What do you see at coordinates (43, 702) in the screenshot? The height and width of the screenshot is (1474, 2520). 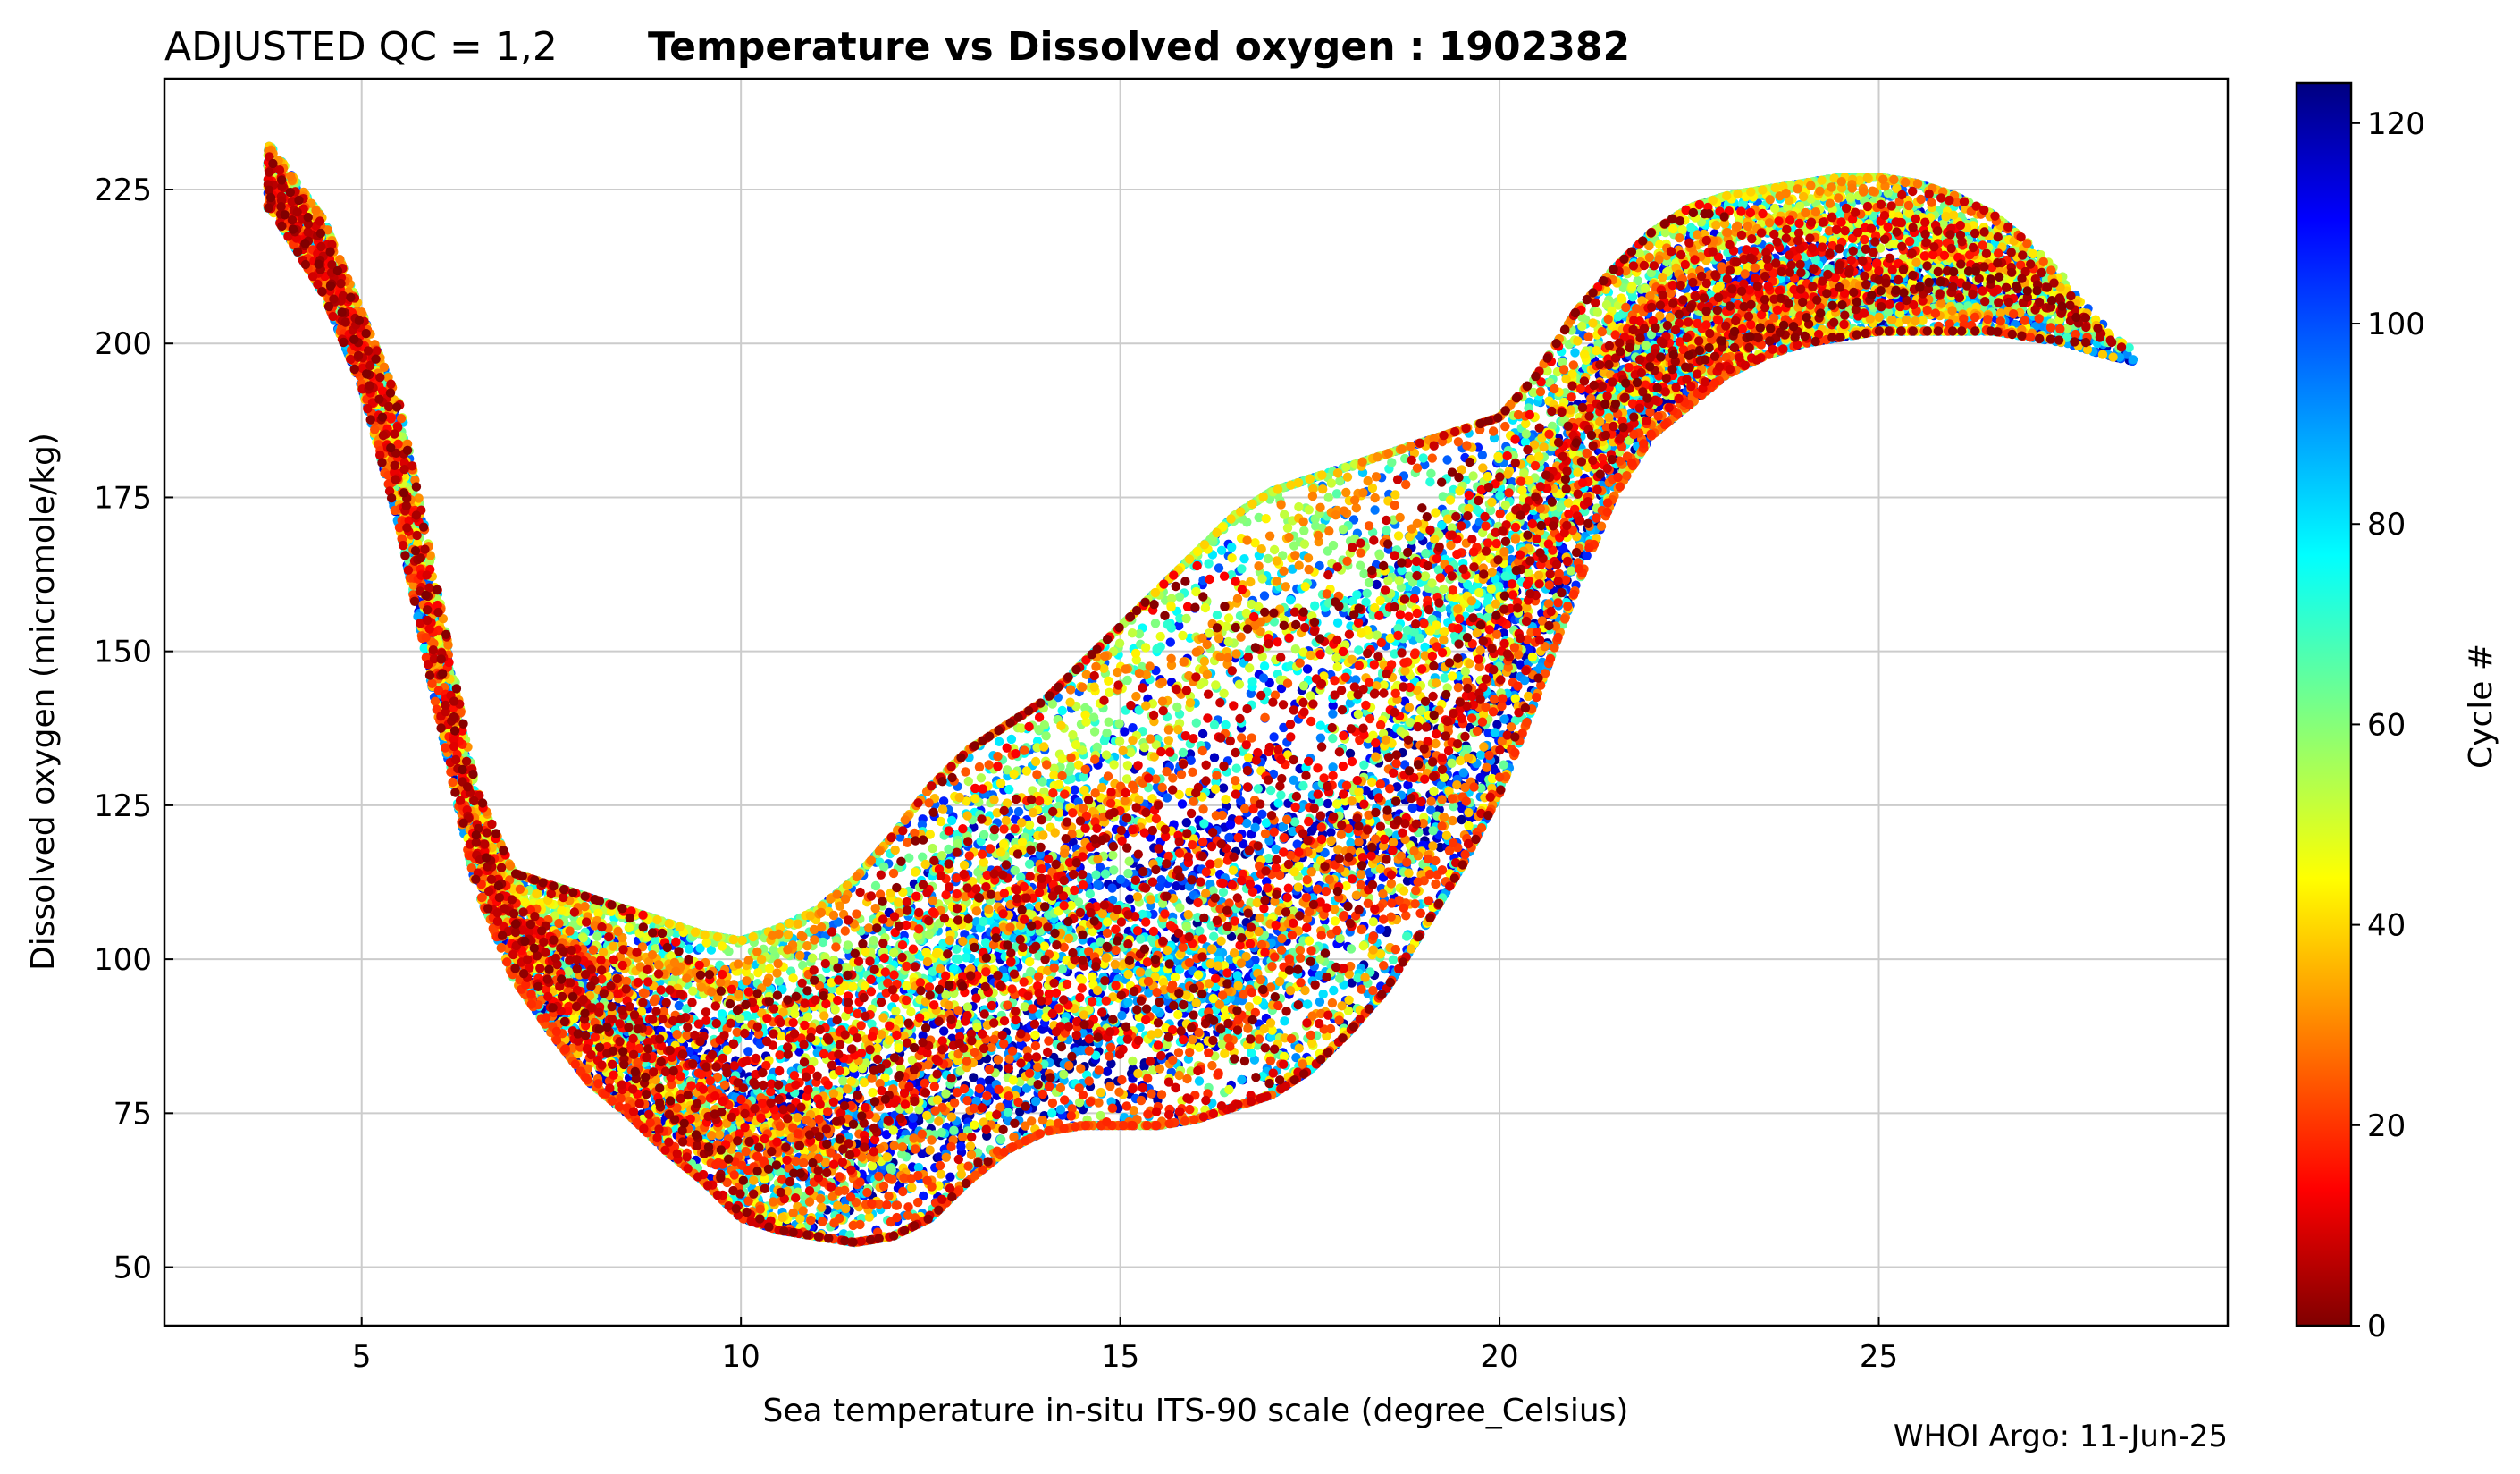 I see `y-axis-title: Dissolved oxygen (micromole/kg)` at bounding box center [43, 702].